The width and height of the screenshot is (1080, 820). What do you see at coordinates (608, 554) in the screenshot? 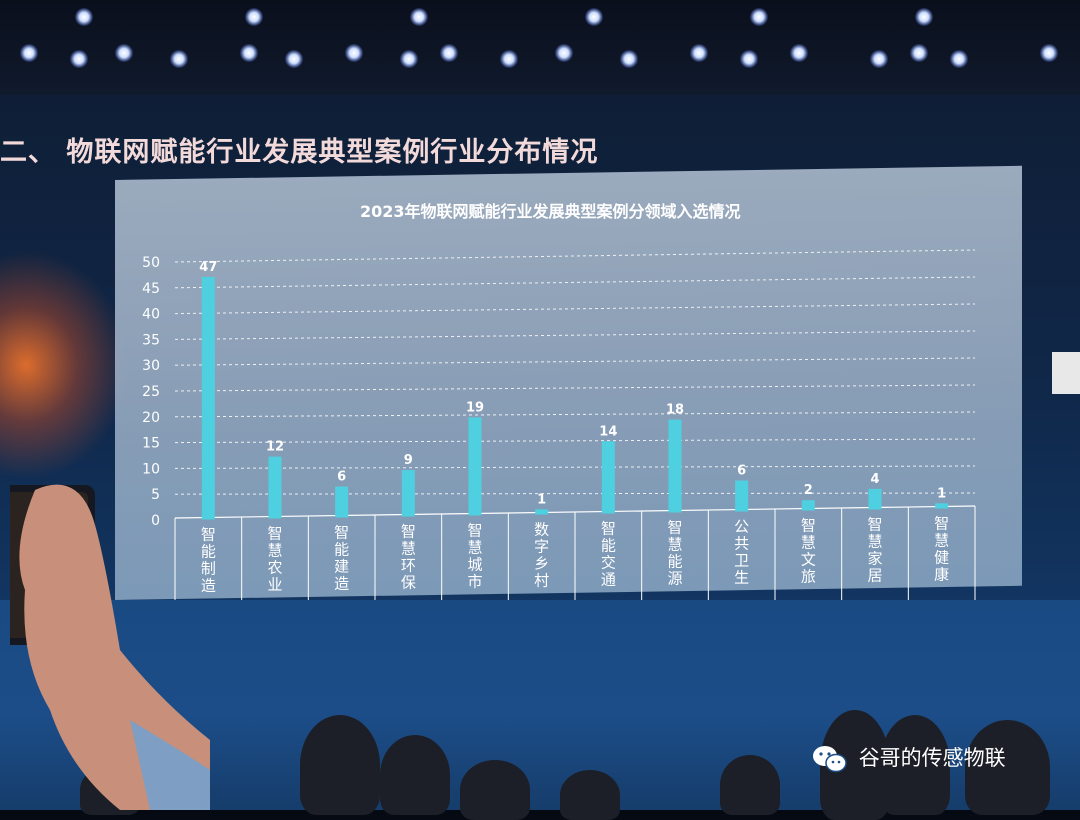
I see `x-tick-label: 智能交通` at bounding box center [608, 554].